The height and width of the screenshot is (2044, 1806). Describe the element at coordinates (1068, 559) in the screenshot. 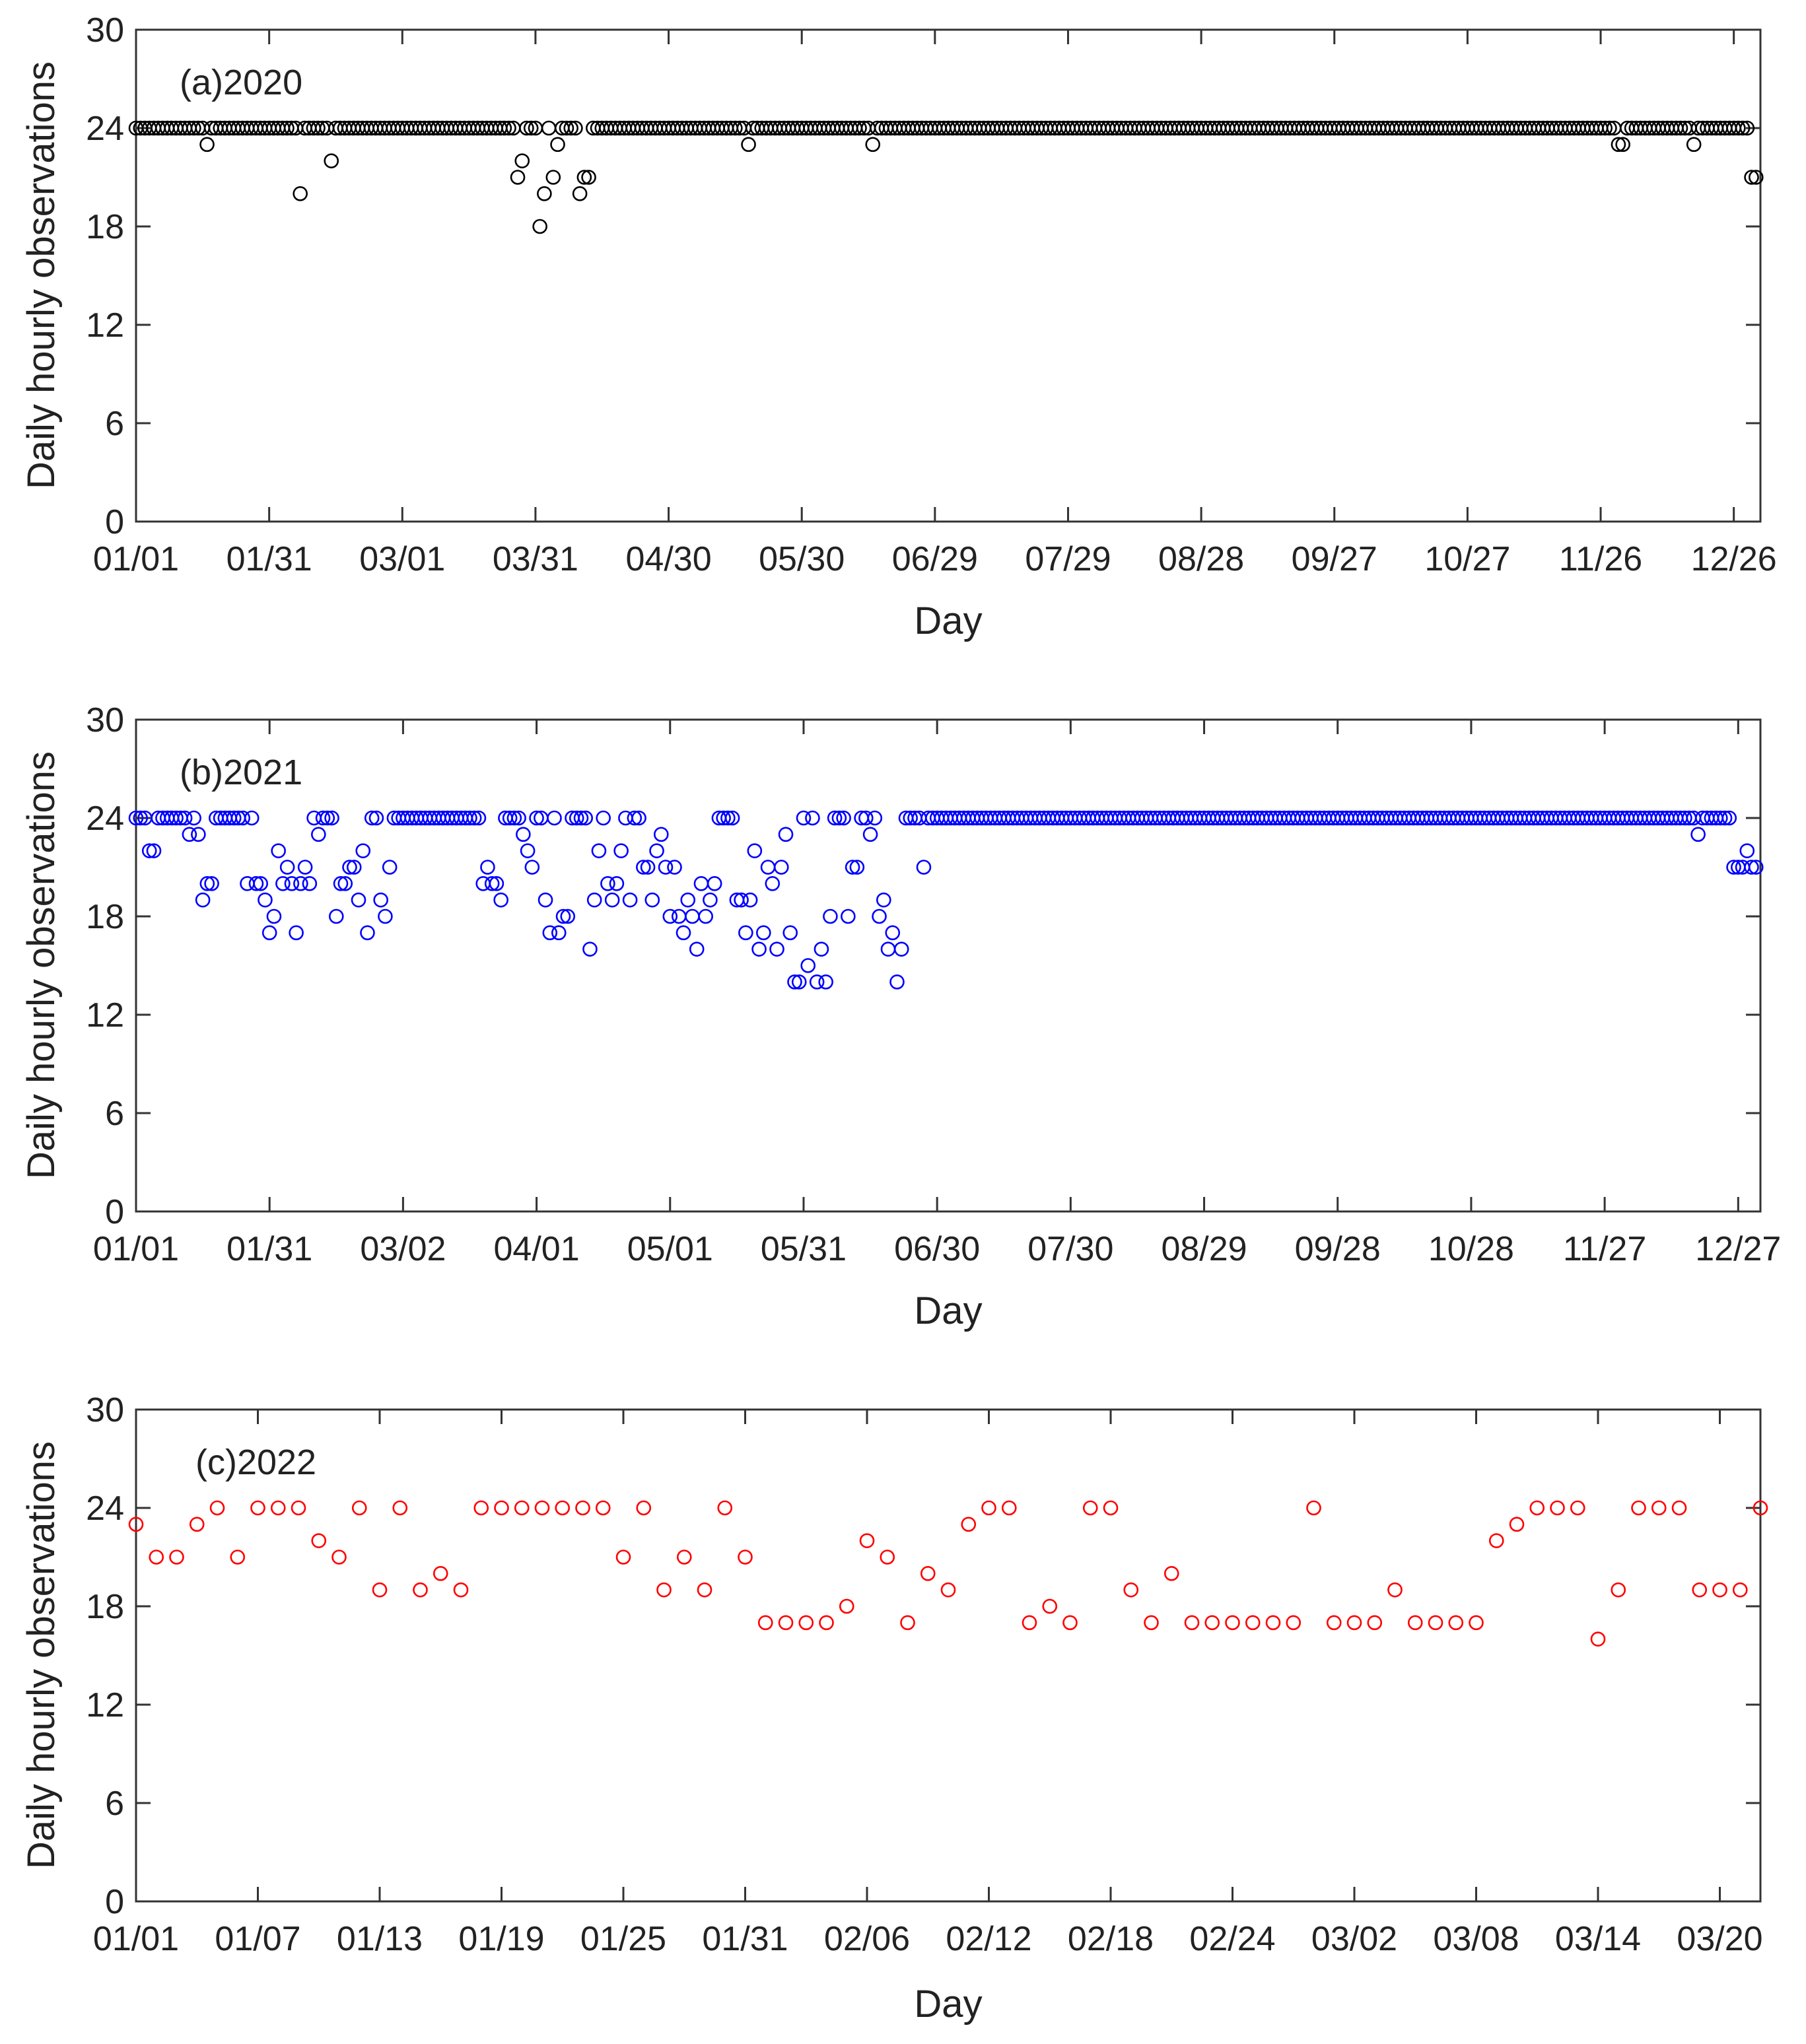

I see `x-tick-label: 07/29` at that location.